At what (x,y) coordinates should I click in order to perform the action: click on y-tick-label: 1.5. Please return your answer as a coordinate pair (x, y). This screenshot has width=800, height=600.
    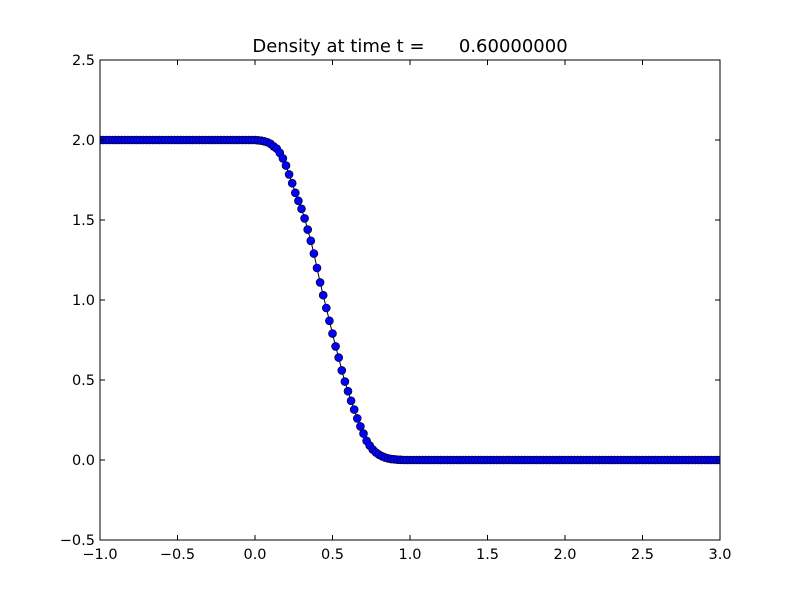
    Looking at the image, I should click on (83, 221).